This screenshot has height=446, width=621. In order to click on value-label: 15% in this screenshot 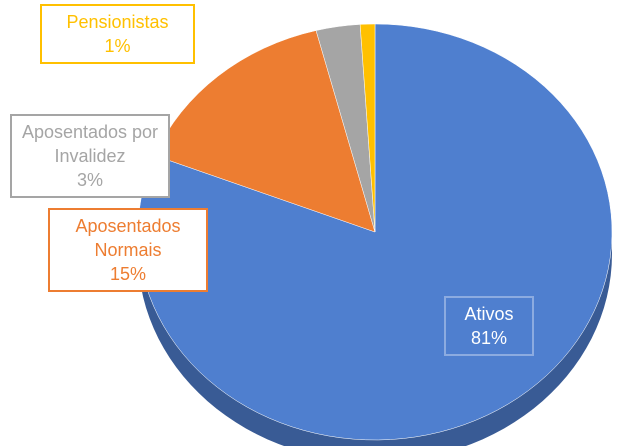, I will do `click(128, 274)`.